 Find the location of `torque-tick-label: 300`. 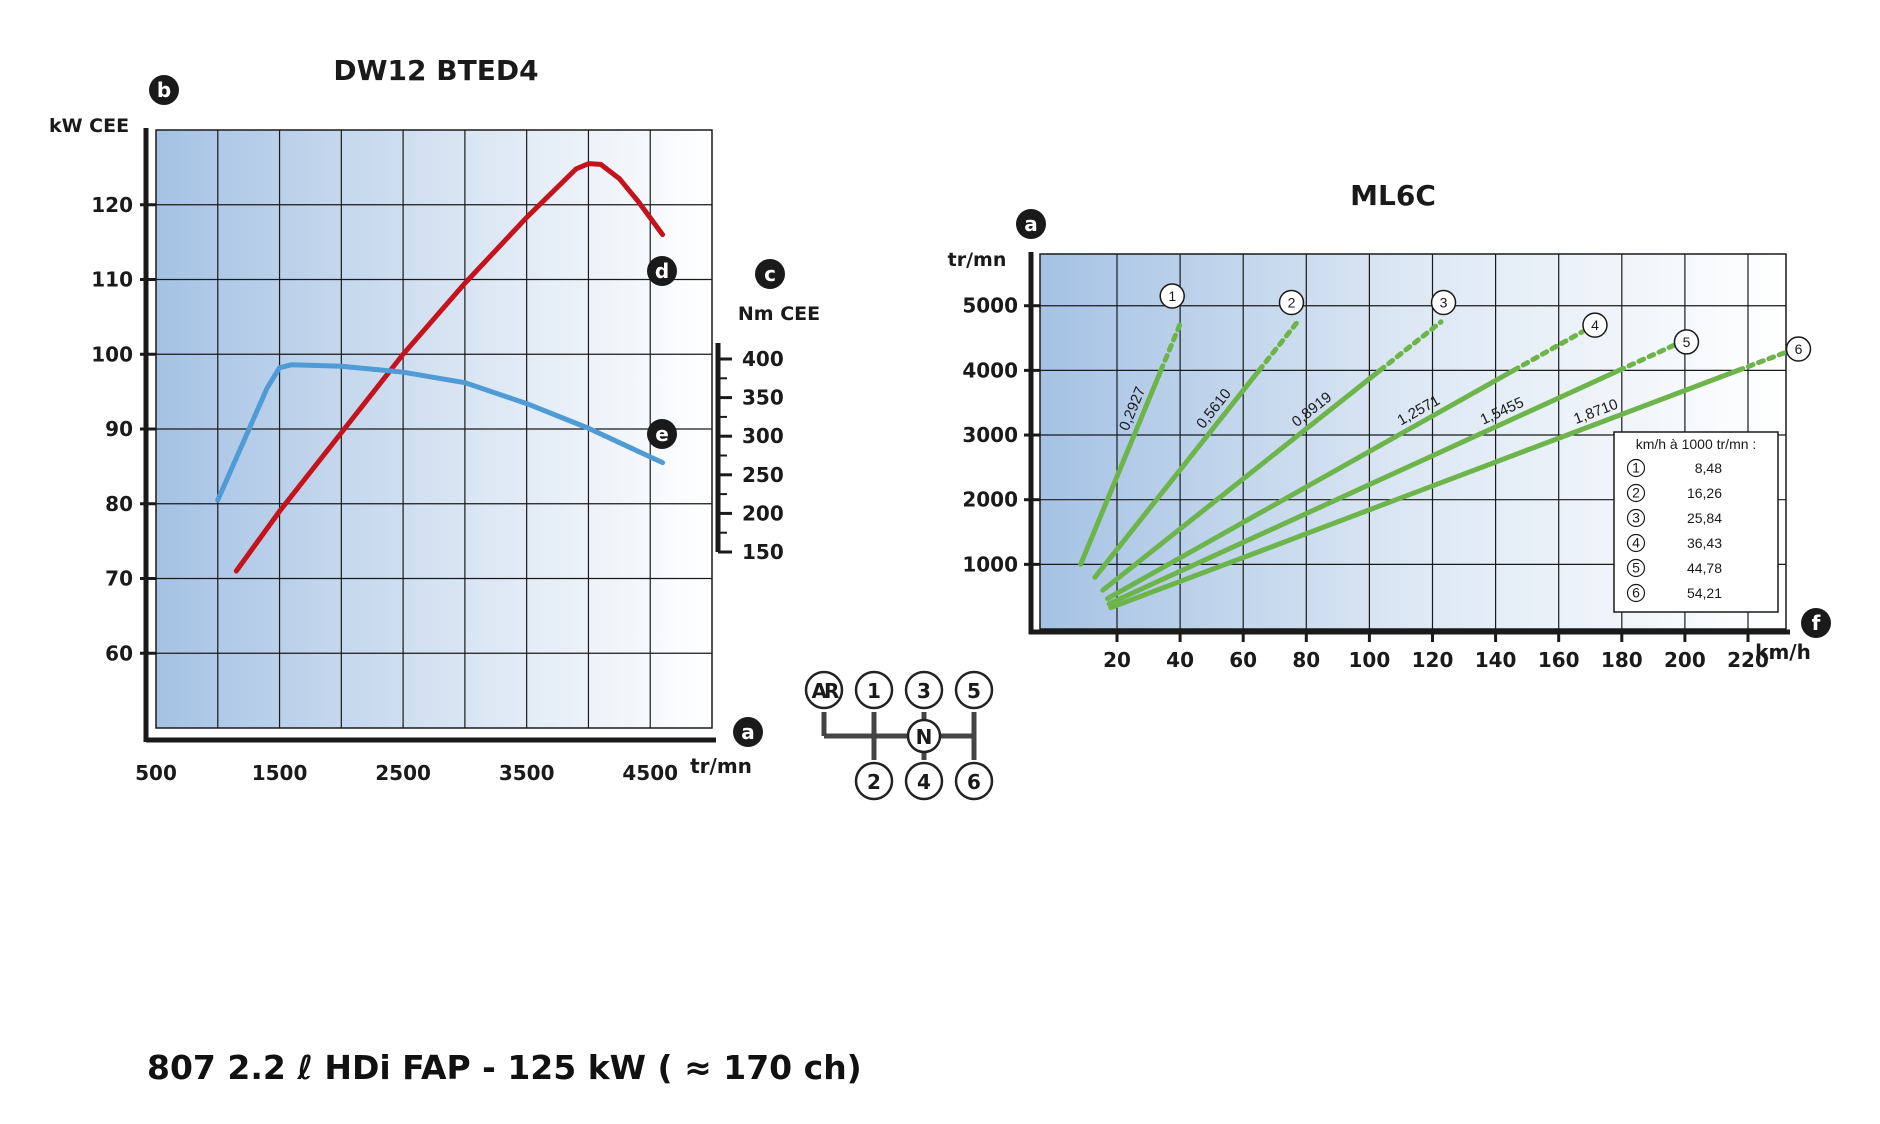

torque-tick-label: 300 is located at coordinates (763, 436).